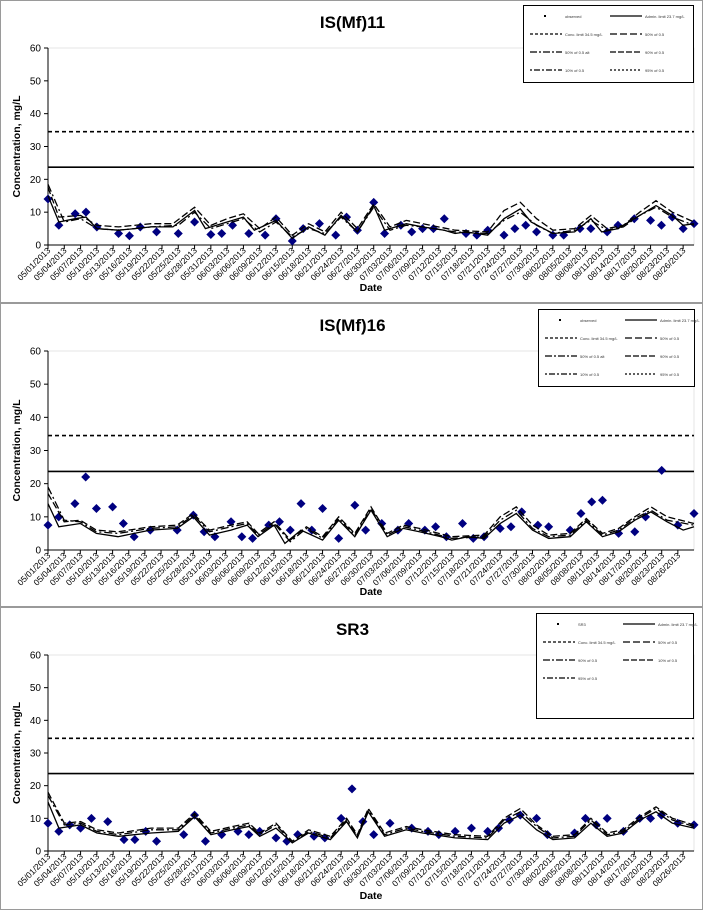  Describe the element at coordinates (592, 356) in the screenshot. I see `legend-label: 50% of 0.5 alt` at that location.